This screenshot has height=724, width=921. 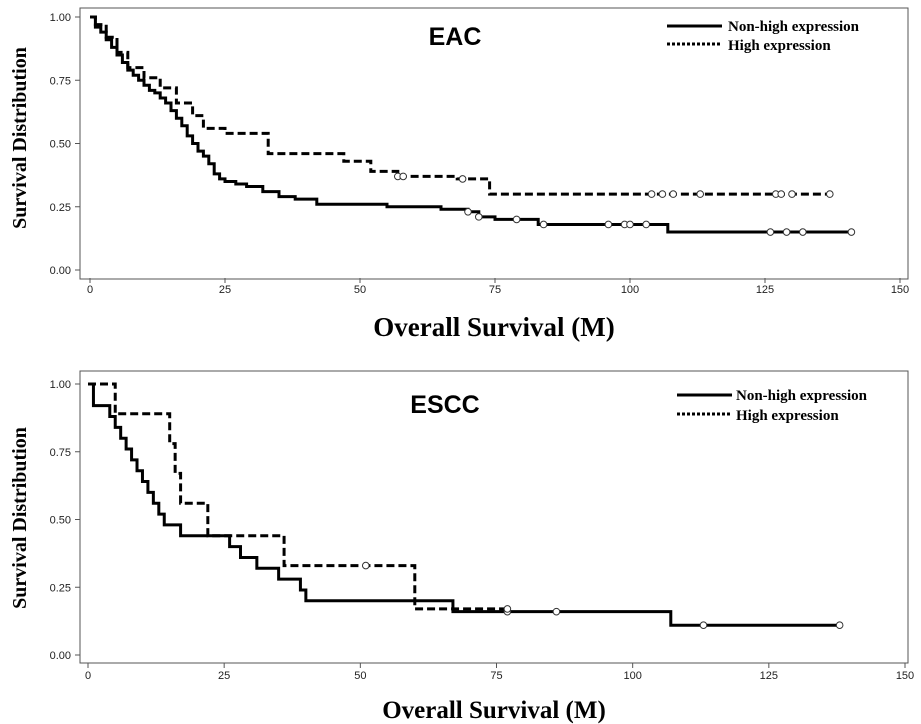 What do you see at coordinates (455, 37) in the screenshot?
I see `chart-title: EAC` at bounding box center [455, 37].